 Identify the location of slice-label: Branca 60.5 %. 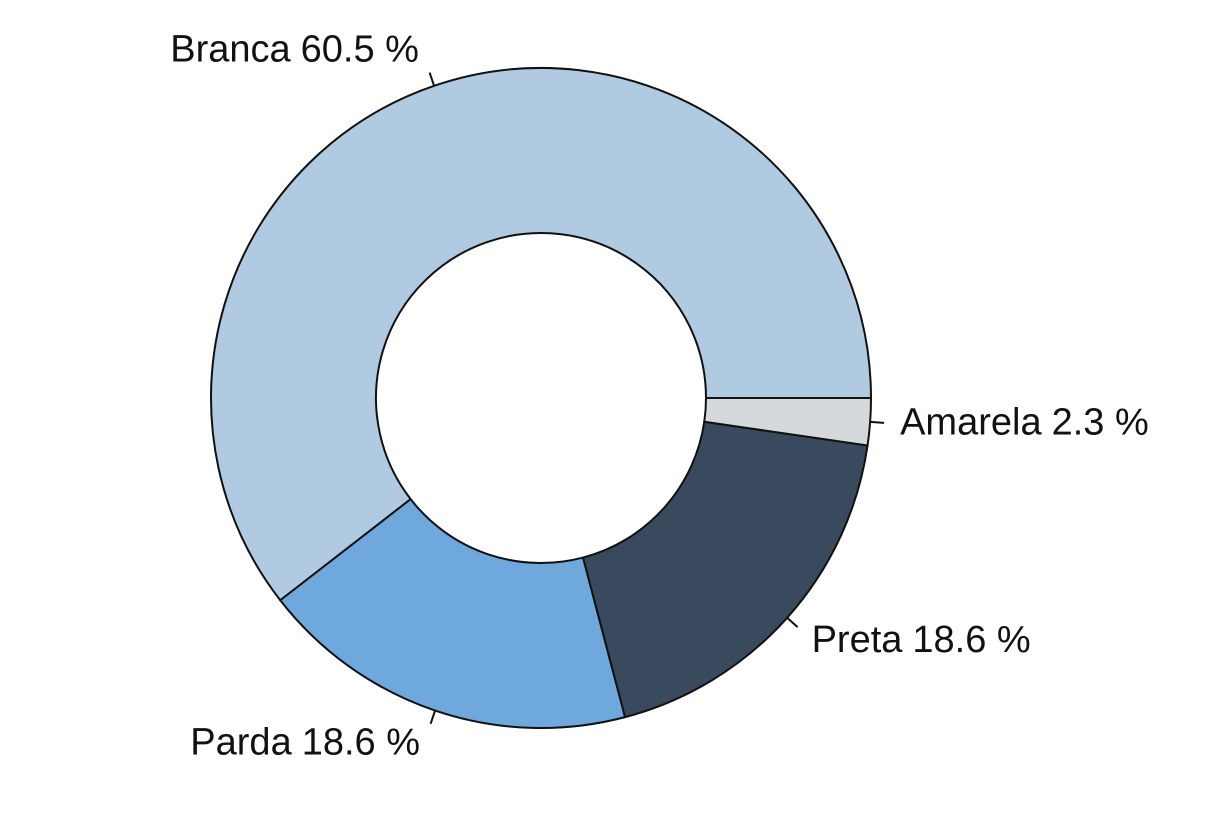
(294, 50).